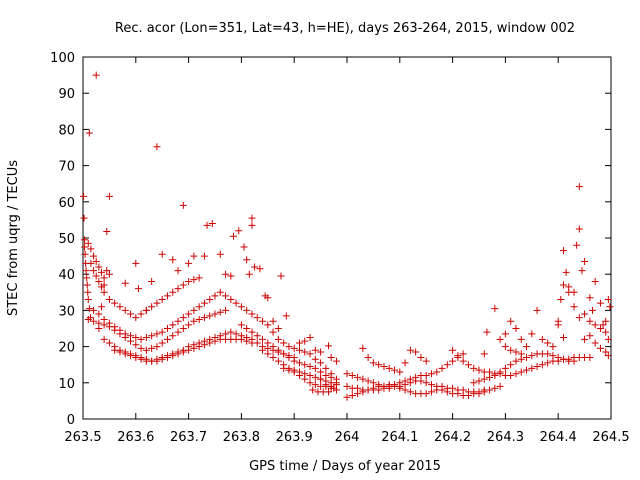 The width and height of the screenshot is (640, 480). Describe the element at coordinates (66, 203) in the screenshot. I see `y-tick-label: 60` at that location.